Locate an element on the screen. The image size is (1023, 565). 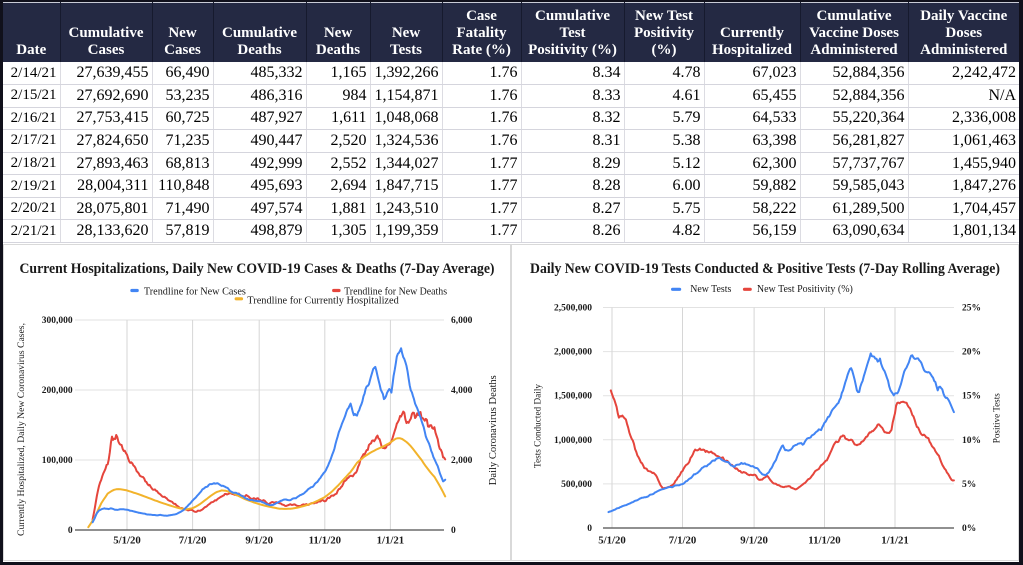
svg-text: Trendline for New Deaths is located at coordinates (395, 291).